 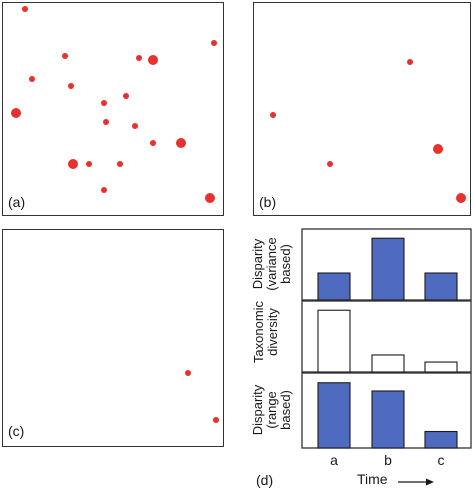 What do you see at coordinates (388, 460) in the screenshot?
I see `xtick-b: b` at bounding box center [388, 460].